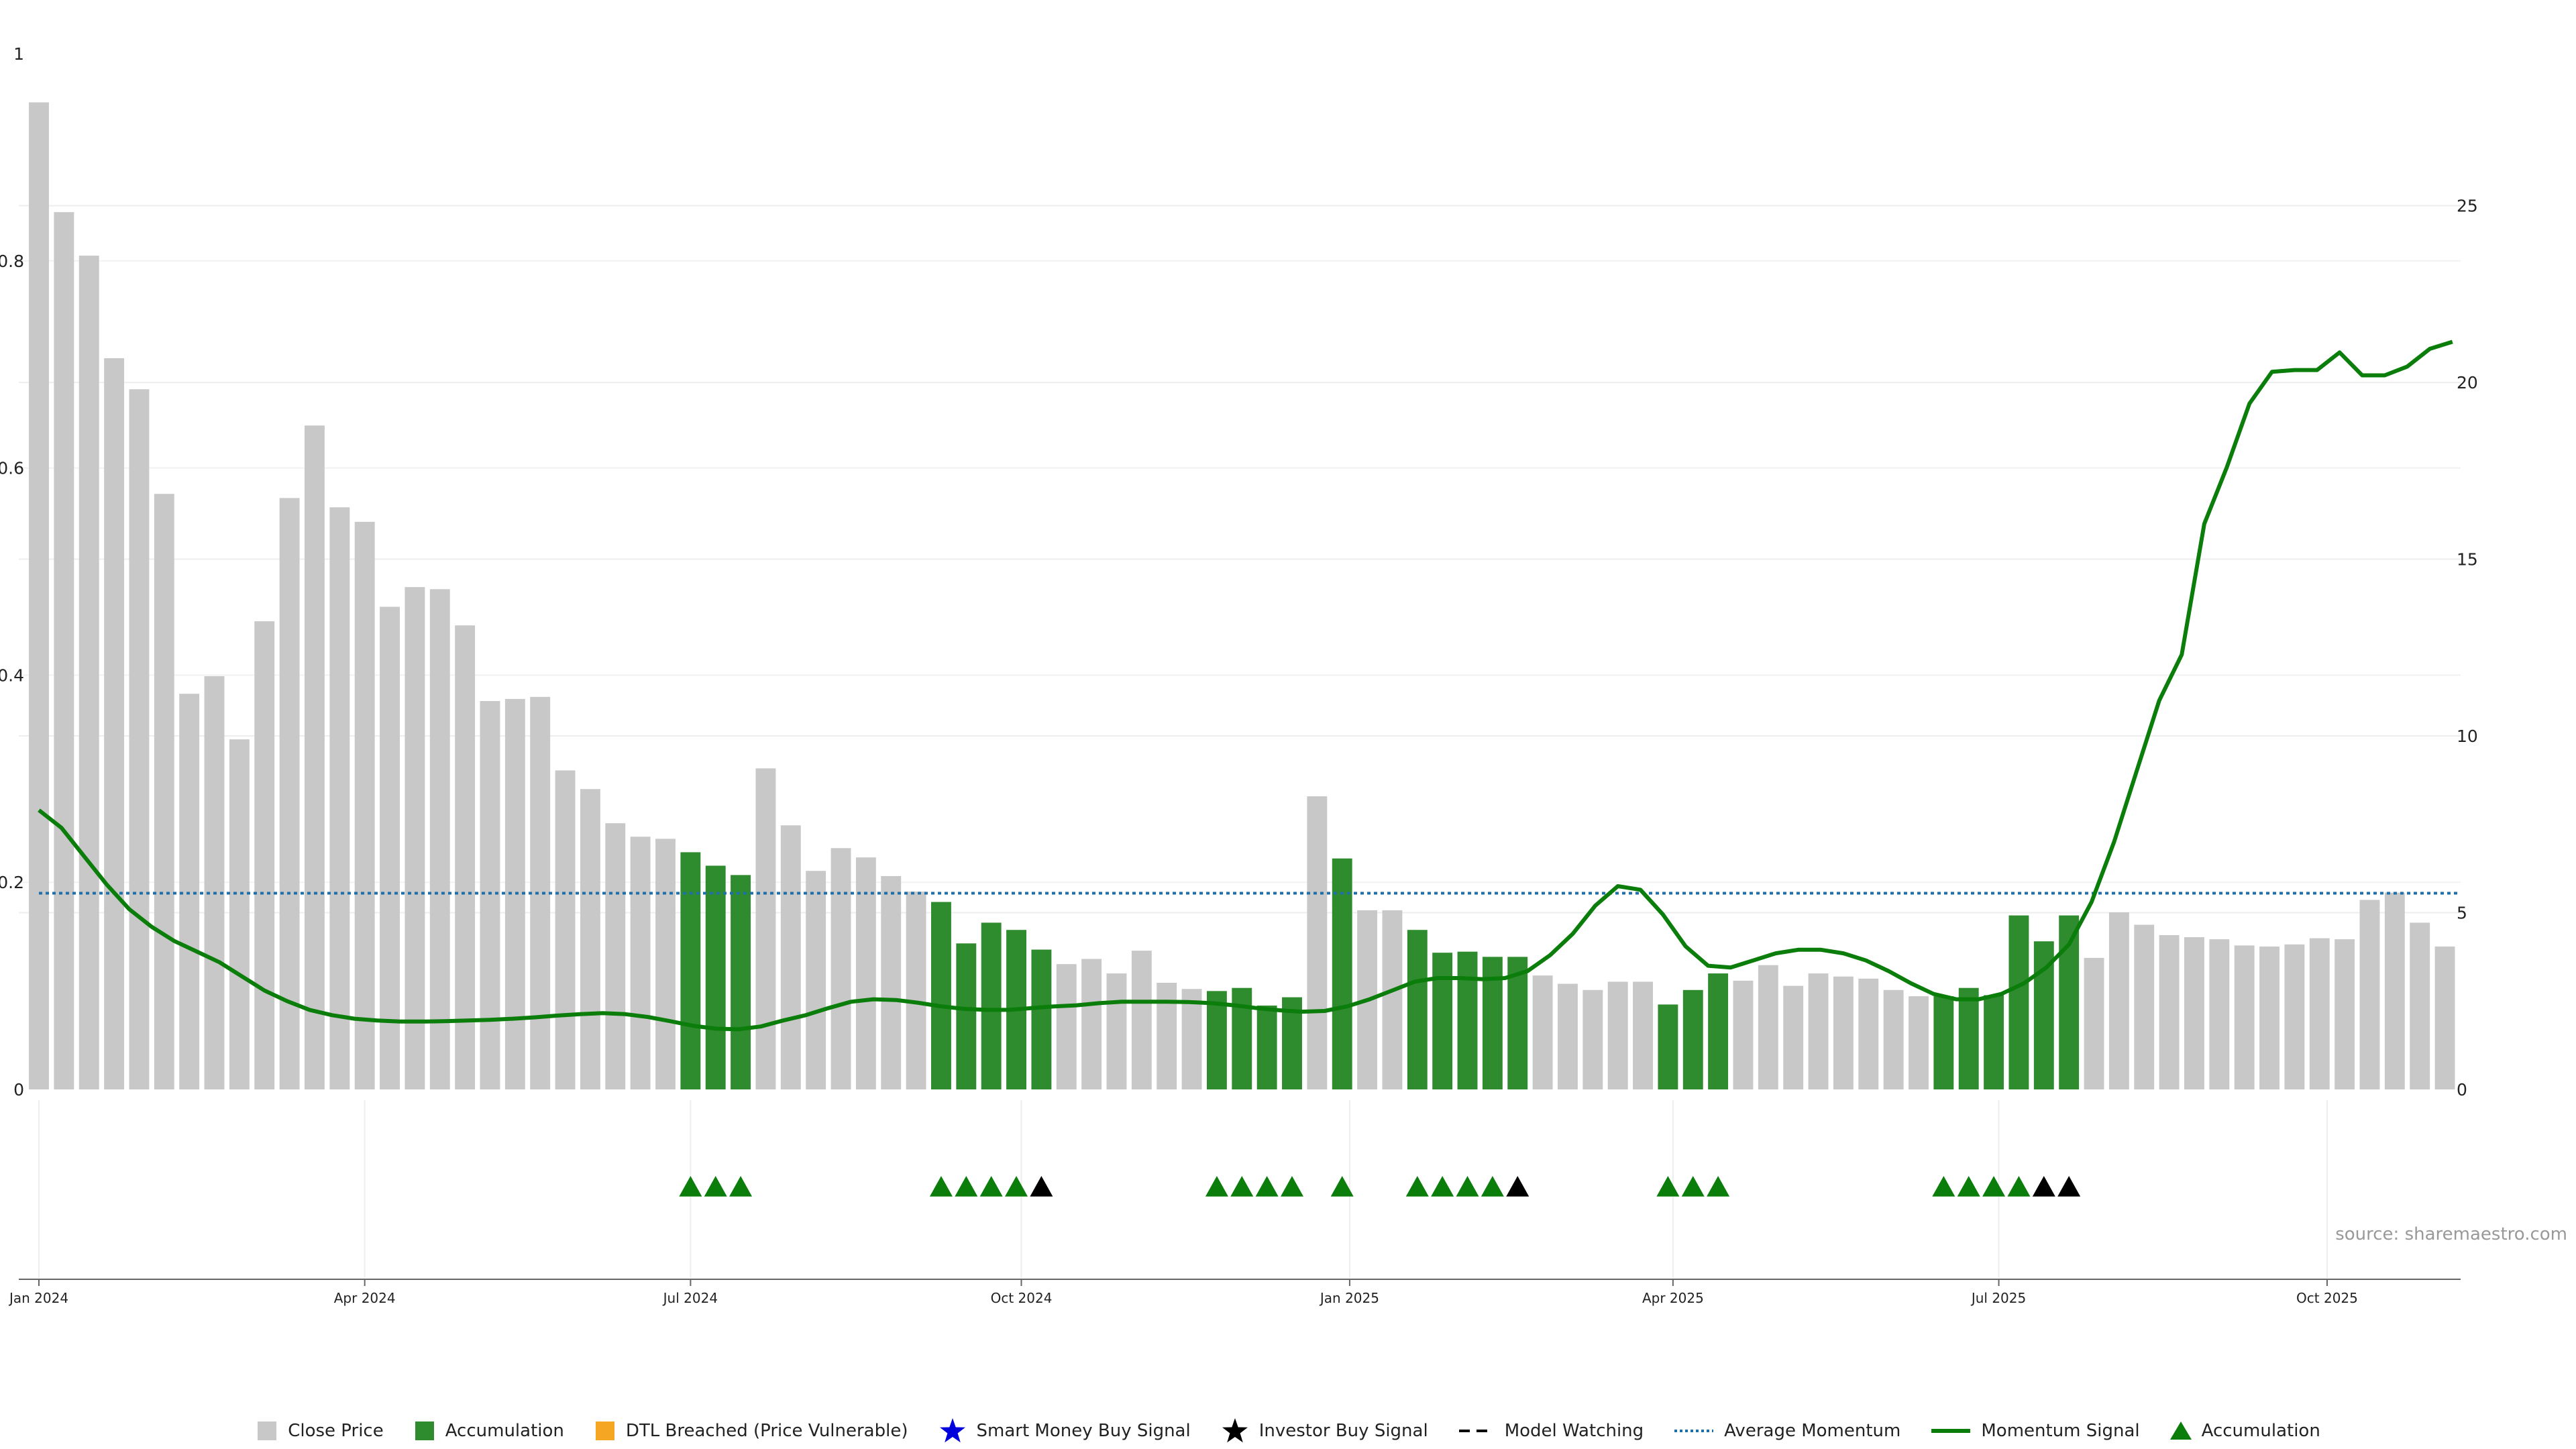 The height and width of the screenshot is (1449, 2576). What do you see at coordinates (1812, 1431) in the screenshot?
I see `legend-label: Average Momentum` at bounding box center [1812, 1431].